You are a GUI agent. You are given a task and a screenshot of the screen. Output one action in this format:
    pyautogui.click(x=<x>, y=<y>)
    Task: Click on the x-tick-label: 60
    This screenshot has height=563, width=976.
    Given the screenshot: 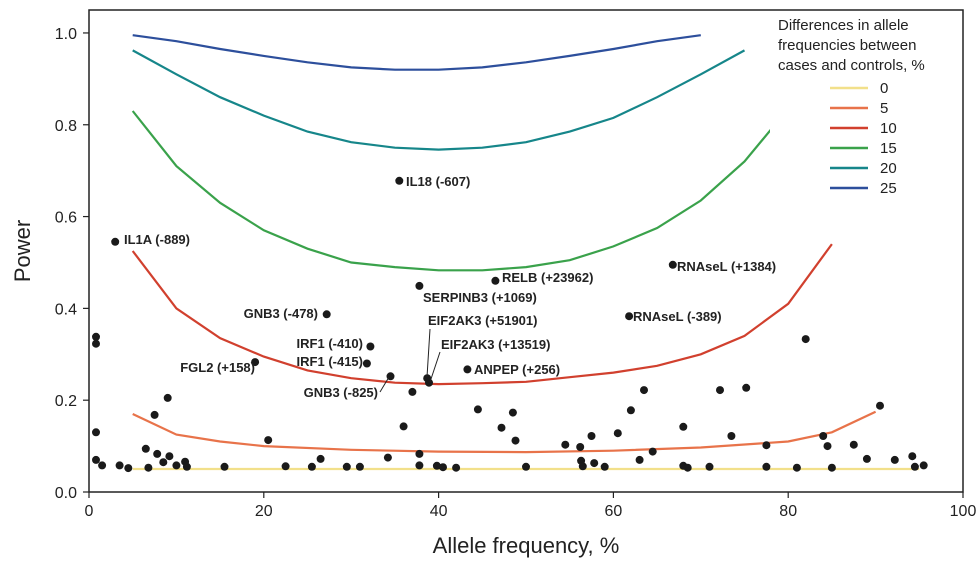 What is the action you would take?
    pyautogui.click(x=614, y=511)
    